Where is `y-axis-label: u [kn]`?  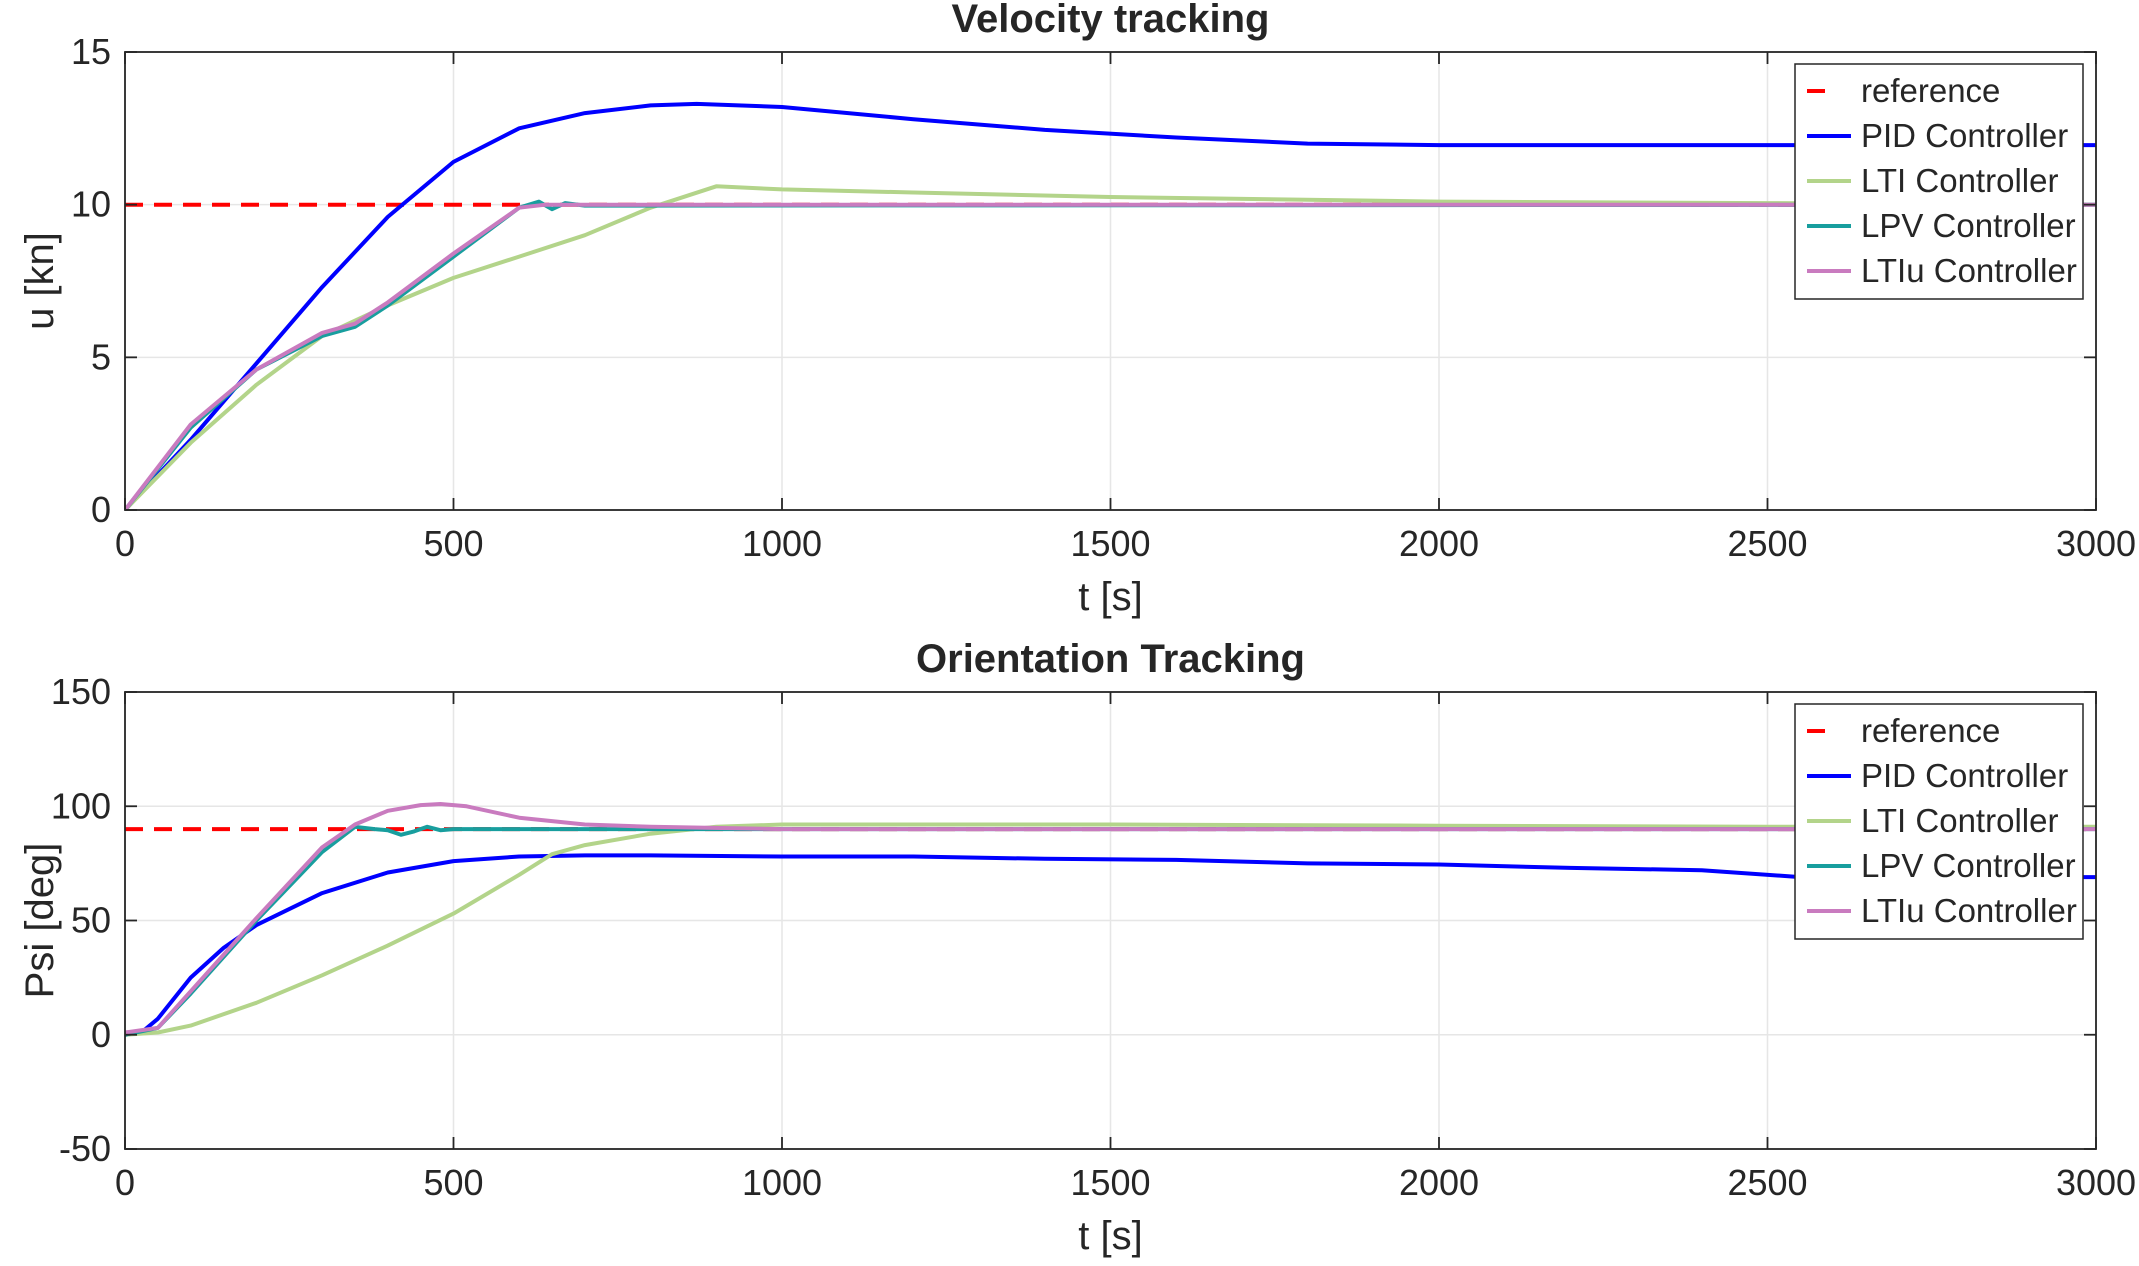 y-axis-label: u [kn] is located at coordinates (40, 281).